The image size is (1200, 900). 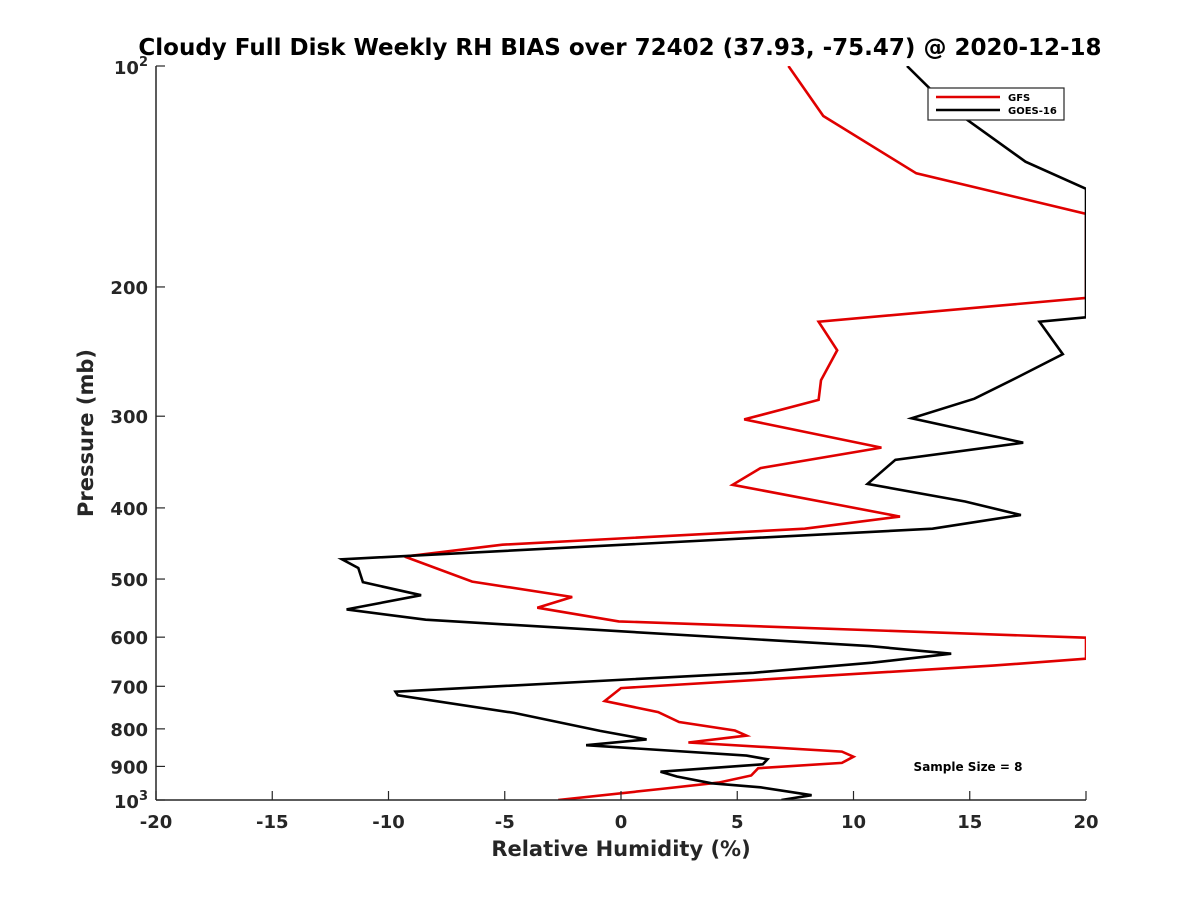 I want to click on x-tick-label: 0, so click(x=621, y=822).